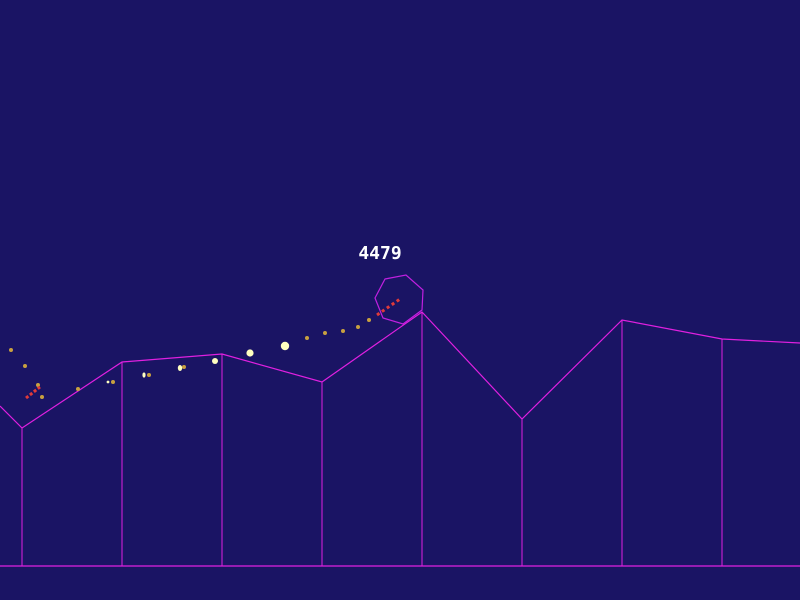  What do you see at coordinates (205, 348) in the screenshot?
I see `particles` at bounding box center [205, 348].